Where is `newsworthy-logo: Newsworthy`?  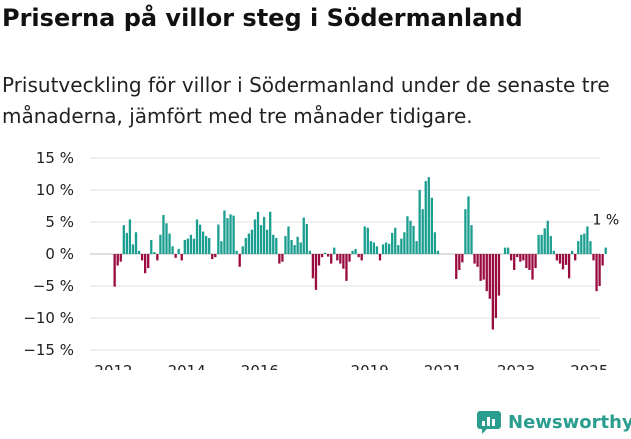 newsworthy-logo: Newsworthy is located at coordinates (553, 422).